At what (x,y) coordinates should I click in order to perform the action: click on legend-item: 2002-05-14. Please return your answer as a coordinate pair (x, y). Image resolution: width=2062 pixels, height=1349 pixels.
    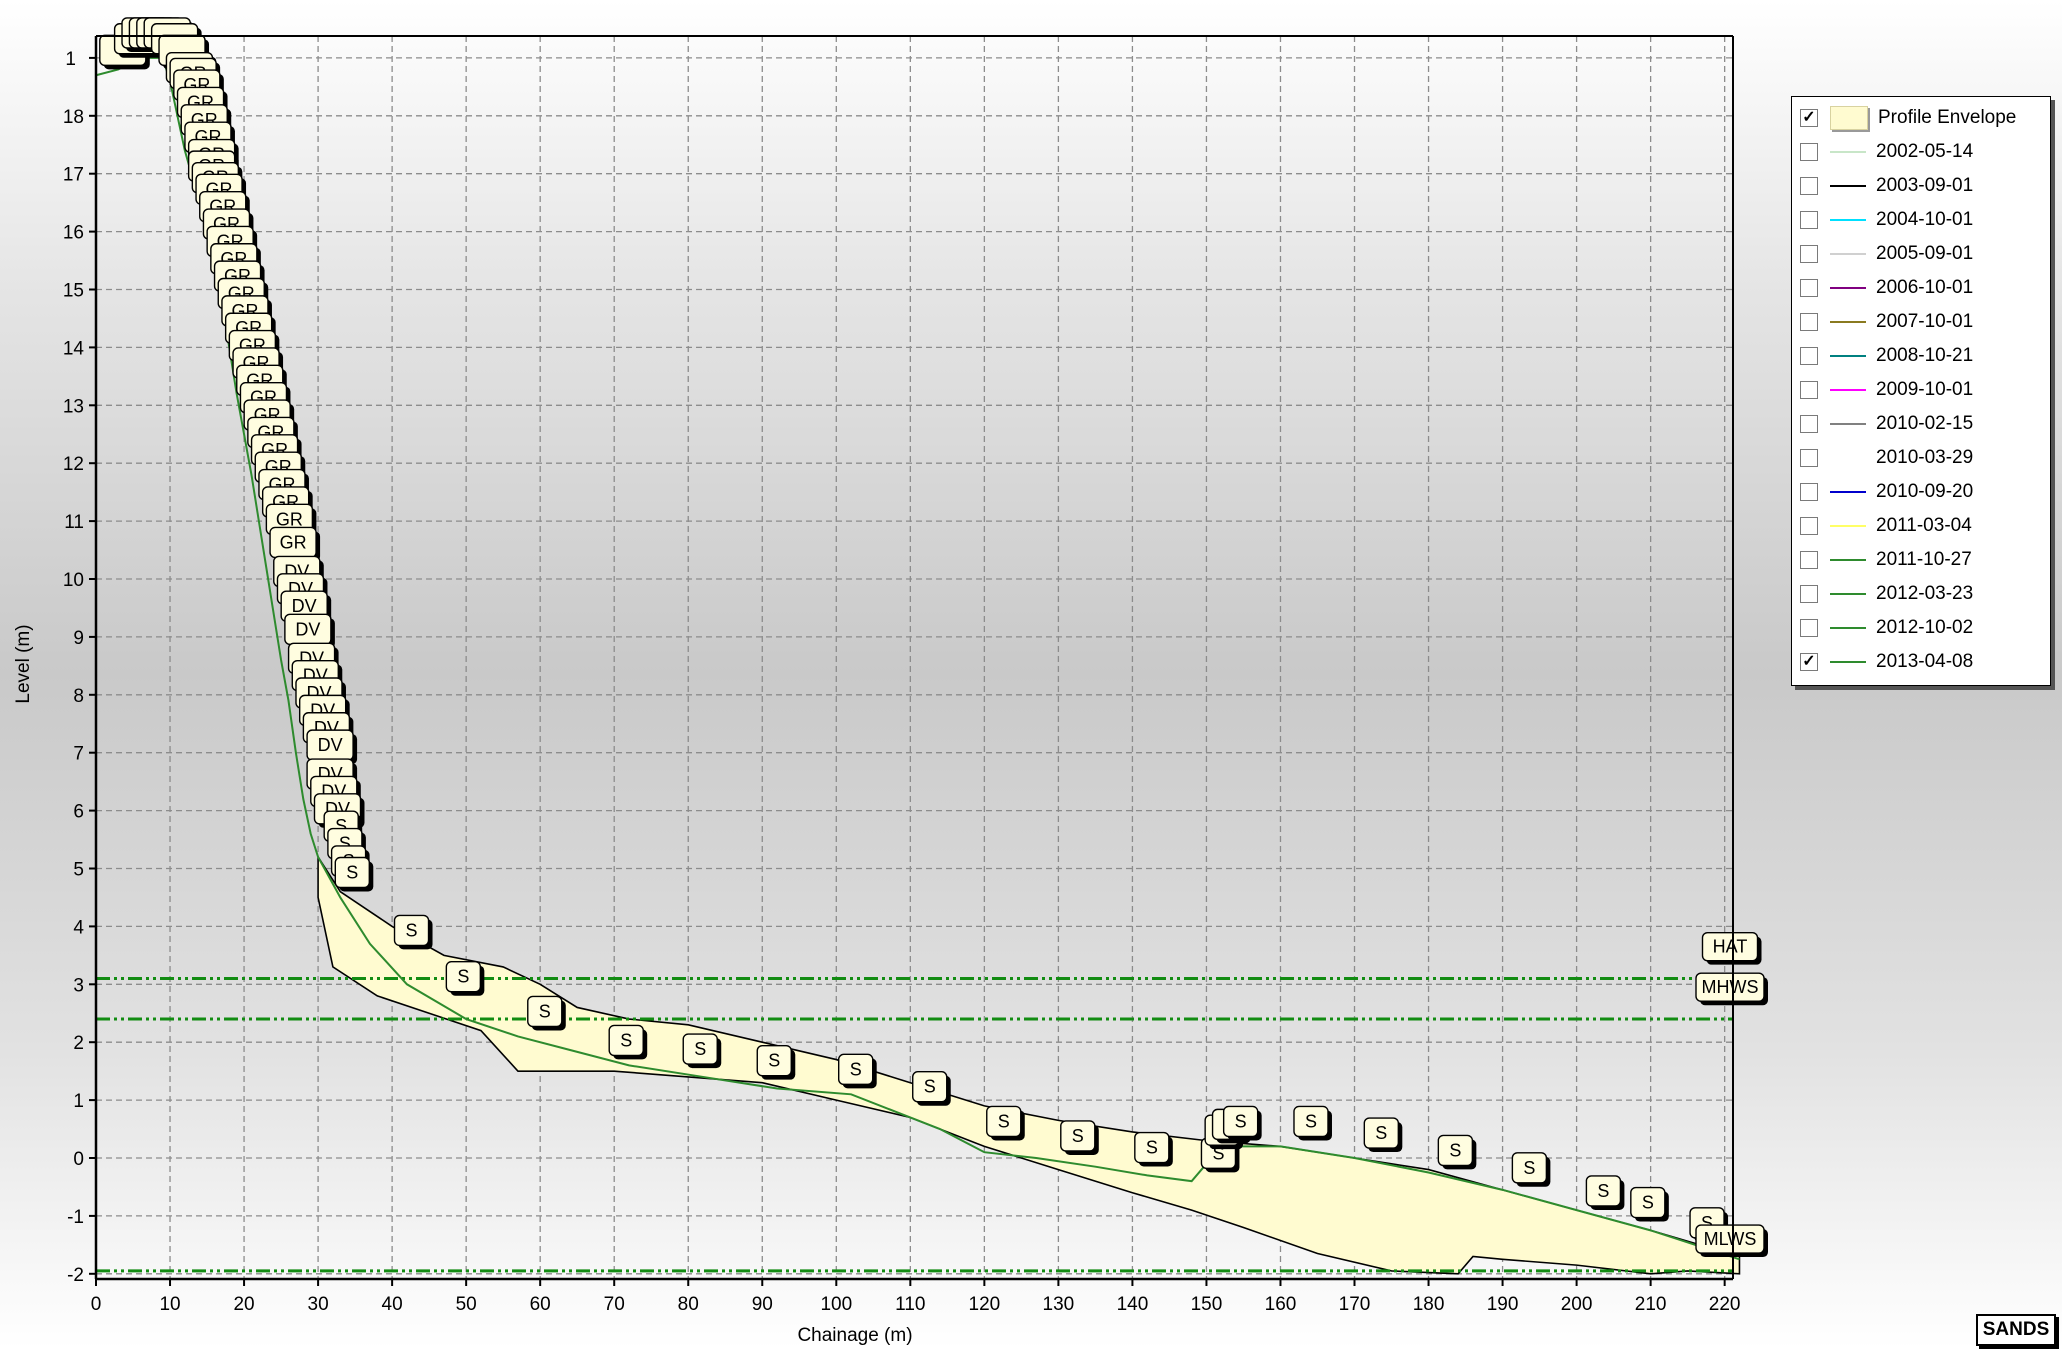
    Looking at the image, I should click on (1921, 152).